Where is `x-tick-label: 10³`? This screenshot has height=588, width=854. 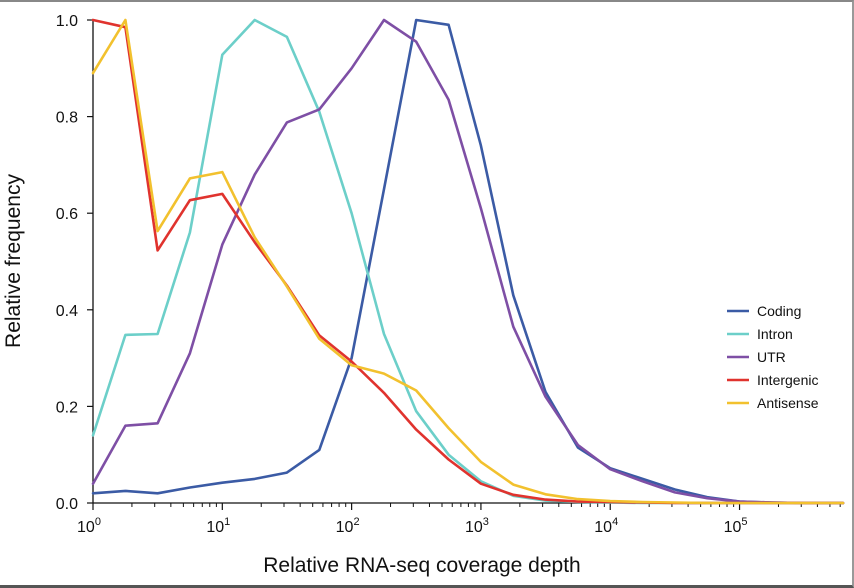
x-tick-label: 10³ is located at coordinates (477, 526).